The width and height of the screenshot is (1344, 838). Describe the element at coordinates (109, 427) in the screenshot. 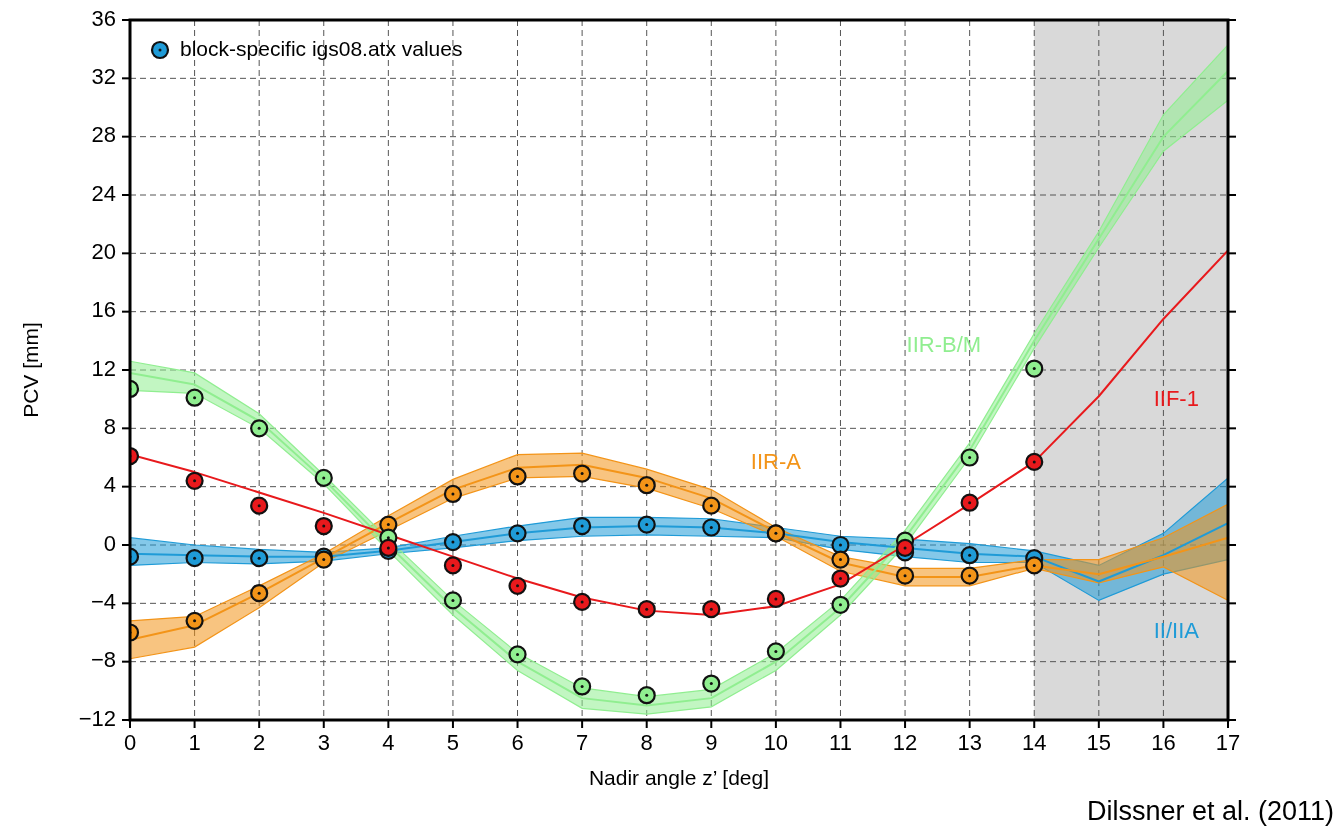

I see `y-tick-label: 8` at that location.